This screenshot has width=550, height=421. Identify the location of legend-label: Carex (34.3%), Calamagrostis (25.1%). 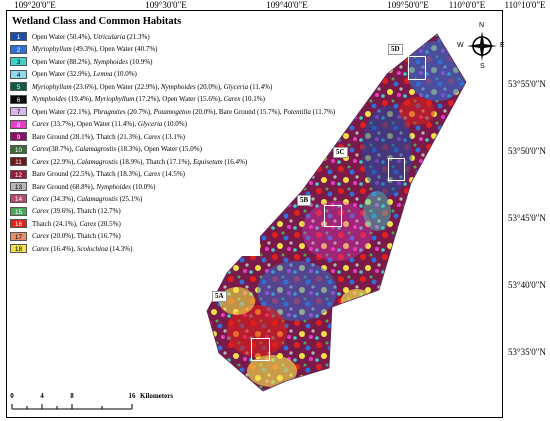
(87, 198).